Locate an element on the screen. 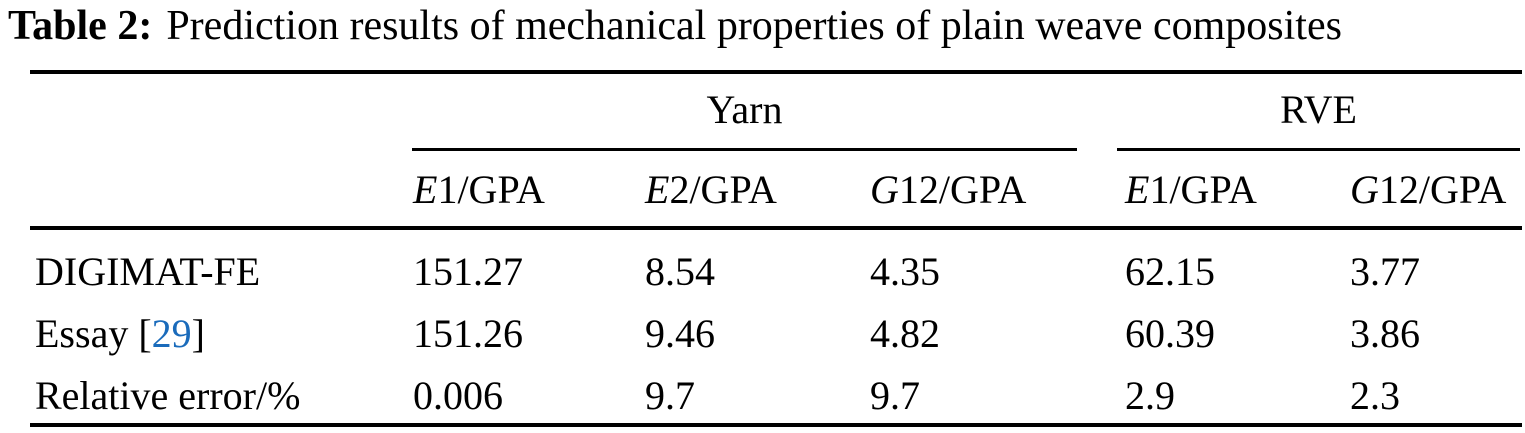 This screenshot has width=1525, height=433. header-rule is located at coordinates (776, 228).